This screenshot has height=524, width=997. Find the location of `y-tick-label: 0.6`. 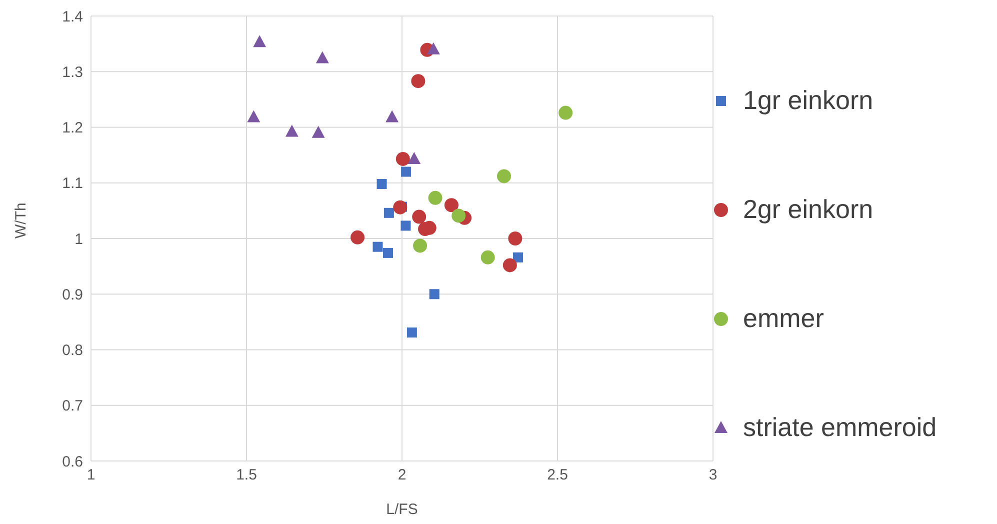

y-tick-label: 0.6 is located at coordinates (72, 461).